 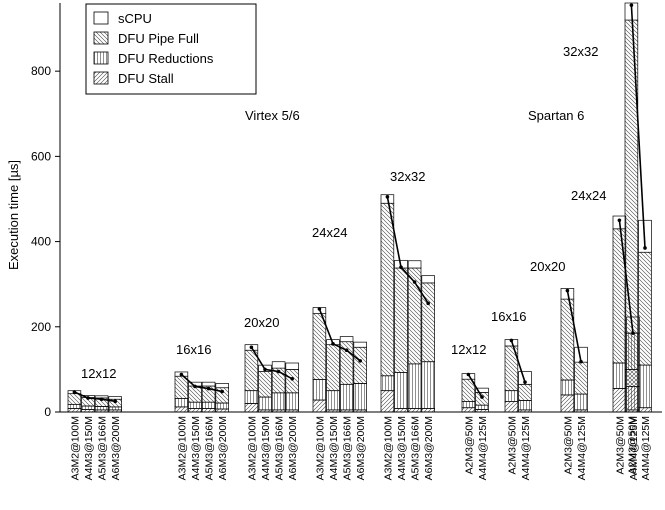 What do you see at coordinates (158, 38) in the screenshot?
I see `legend-label: DFU Pipe Full` at bounding box center [158, 38].